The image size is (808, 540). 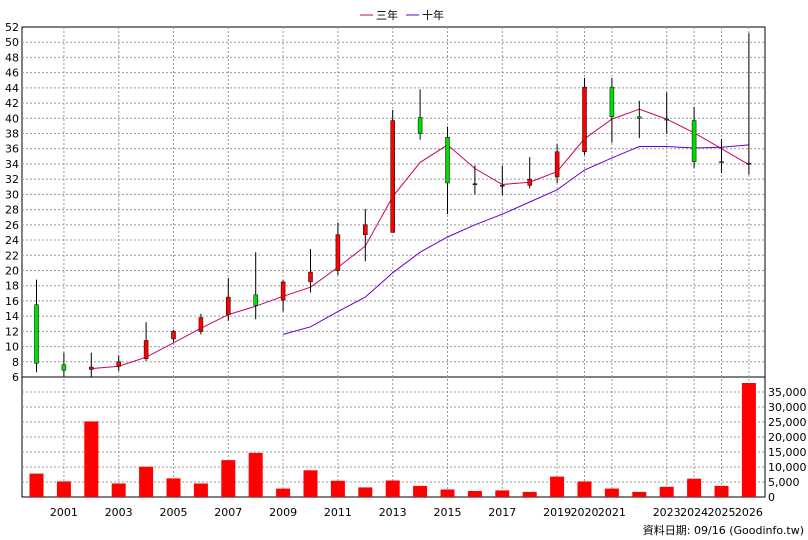 I want to click on x-tick-label: 2001, so click(x=64, y=512).